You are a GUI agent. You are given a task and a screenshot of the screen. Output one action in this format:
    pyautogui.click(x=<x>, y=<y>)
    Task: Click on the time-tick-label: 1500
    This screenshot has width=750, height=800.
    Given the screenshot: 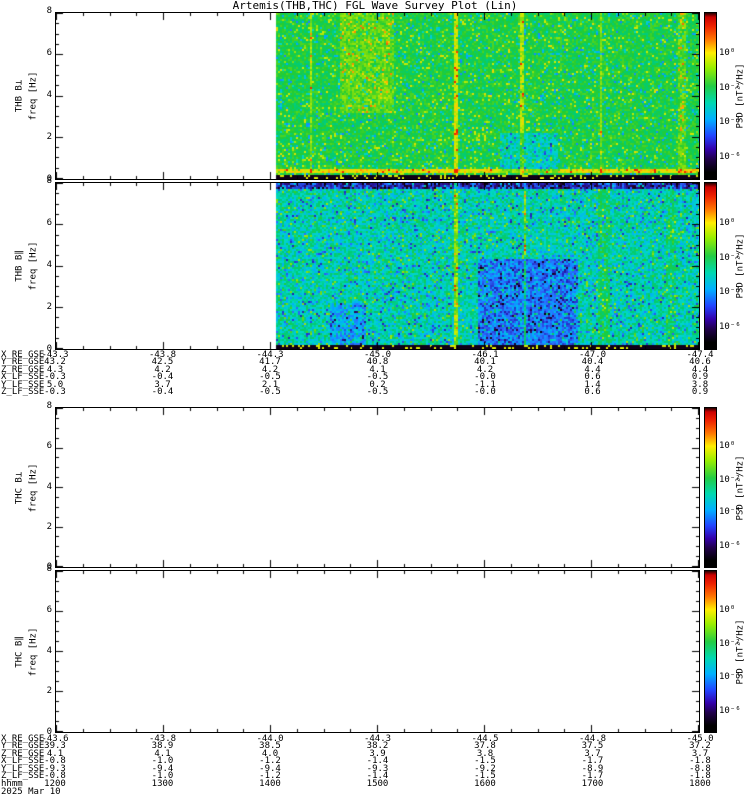 What is the action you would take?
    pyautogui.click(x=377, y=783)
    